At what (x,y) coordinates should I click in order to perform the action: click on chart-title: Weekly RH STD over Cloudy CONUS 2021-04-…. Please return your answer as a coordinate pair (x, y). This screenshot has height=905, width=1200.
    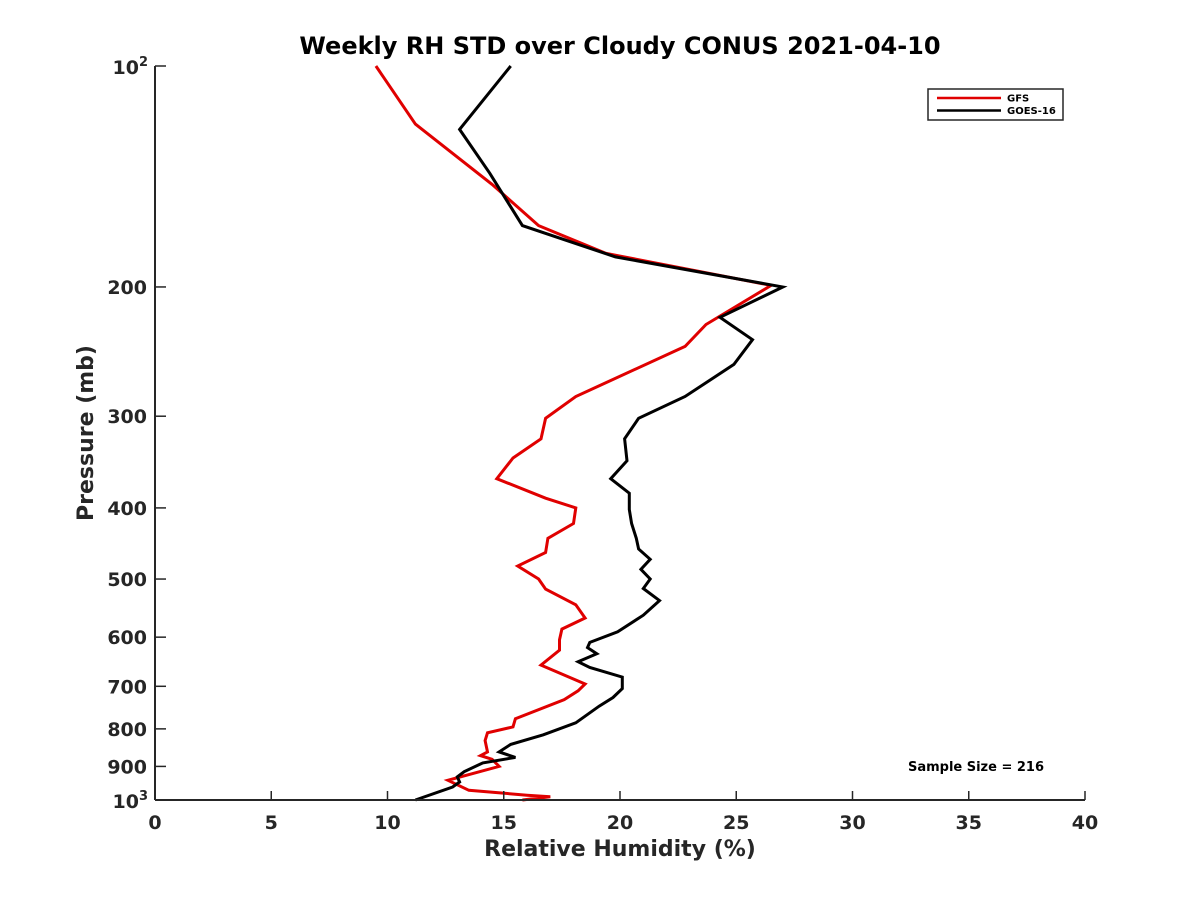
    Looking at the image, I should click on (619, 46).